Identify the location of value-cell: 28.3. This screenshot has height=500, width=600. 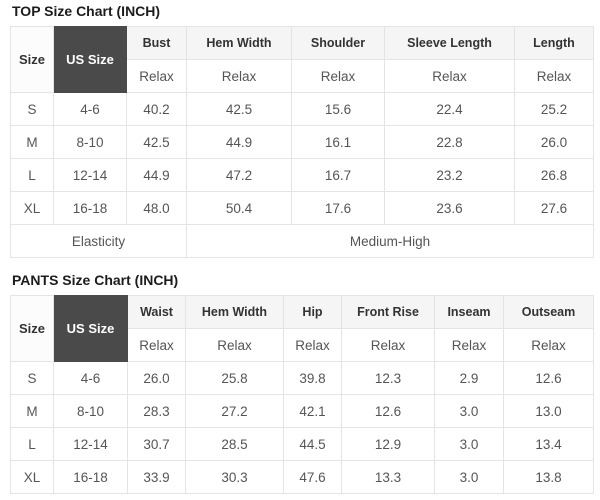
(156, 411).